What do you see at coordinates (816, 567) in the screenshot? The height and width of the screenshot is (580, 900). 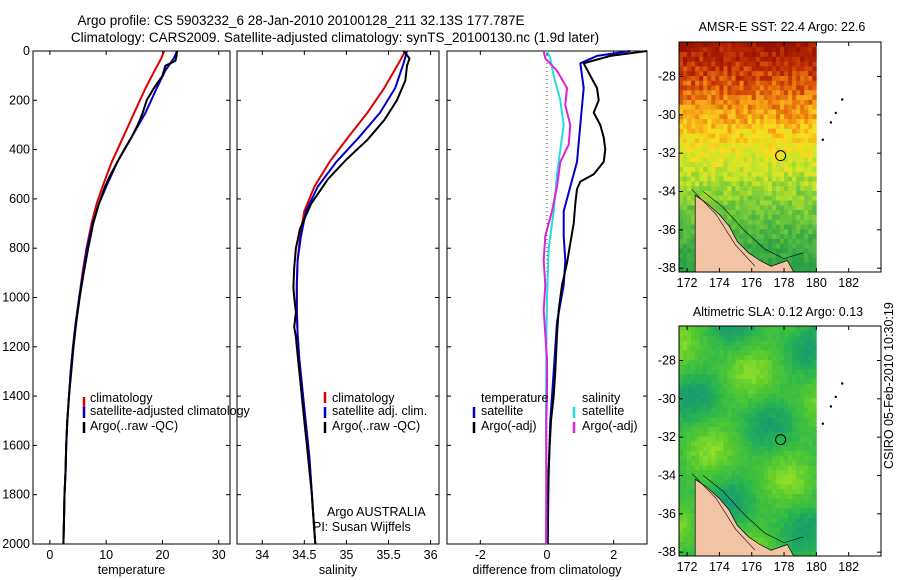 I see `x-tick-label: 180` at bounding box center [816, 567].